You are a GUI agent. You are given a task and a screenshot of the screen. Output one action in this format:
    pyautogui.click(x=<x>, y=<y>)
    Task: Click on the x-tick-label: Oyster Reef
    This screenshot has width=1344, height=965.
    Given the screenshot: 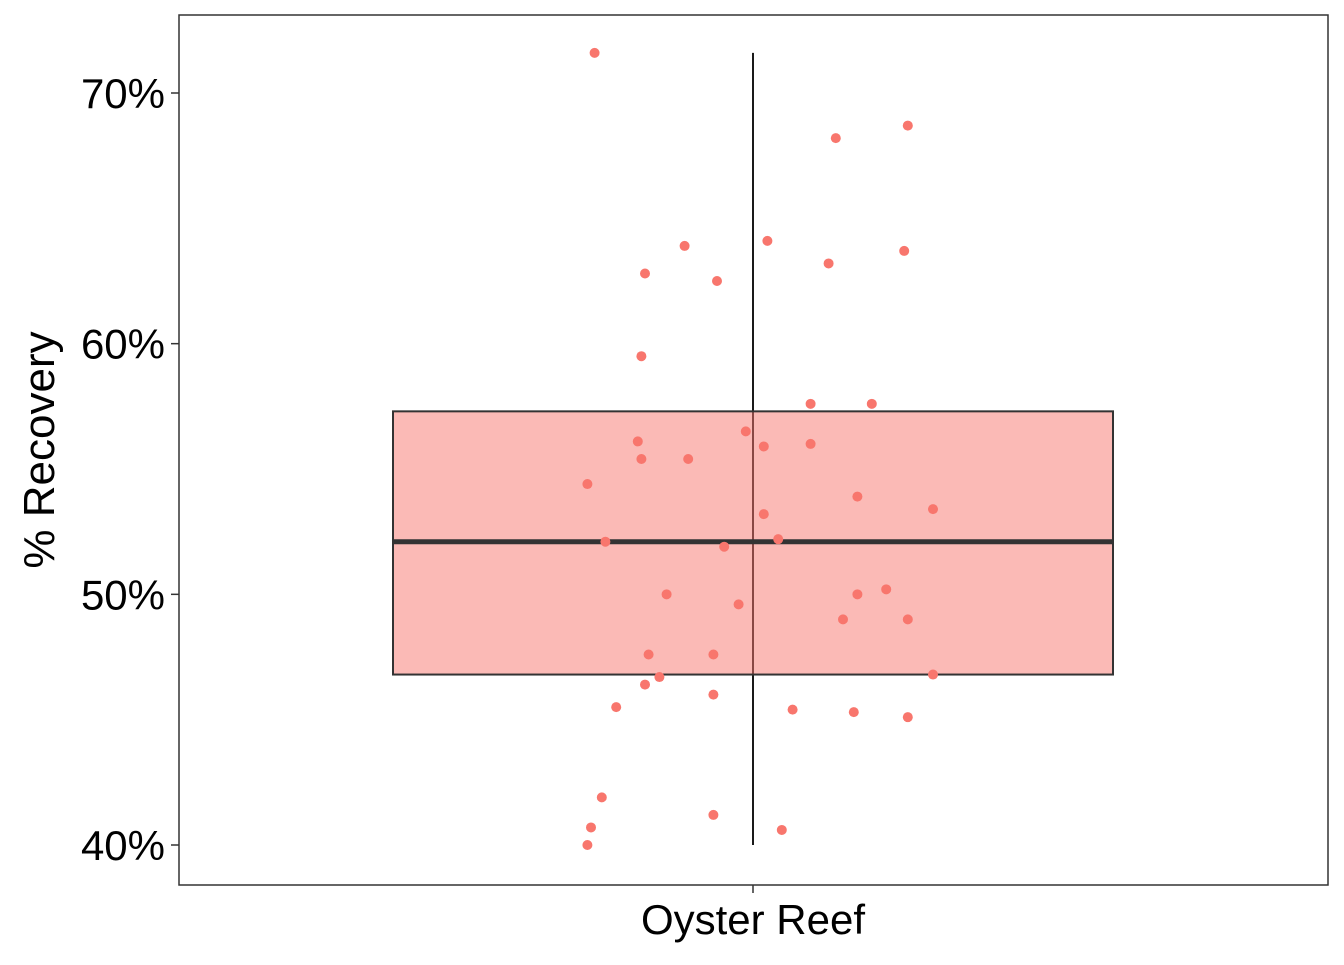 What is the action you would take?
    pyautogui.click(x=753, y=919)
    